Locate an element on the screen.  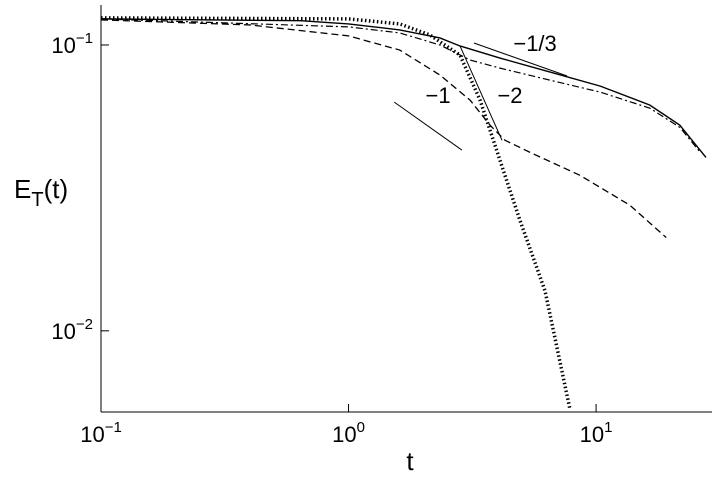
annotation: −1 is located at coordinates (438, 95).